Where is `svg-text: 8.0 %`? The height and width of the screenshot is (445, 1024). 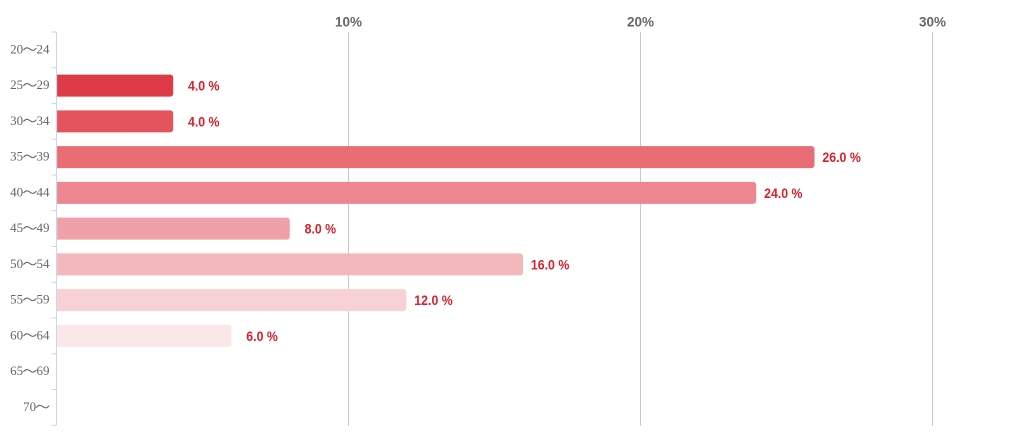
svg-text: 8.0 % is located at coordinates (321, 229).